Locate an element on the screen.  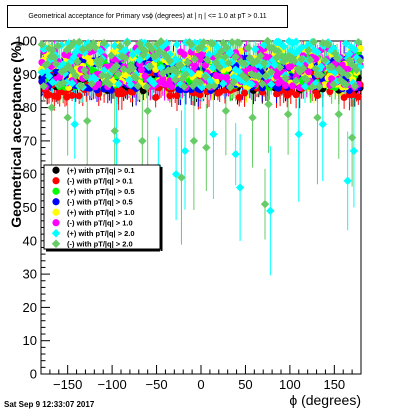
x-tick-label: −50 is located at coordinates (157, 384).